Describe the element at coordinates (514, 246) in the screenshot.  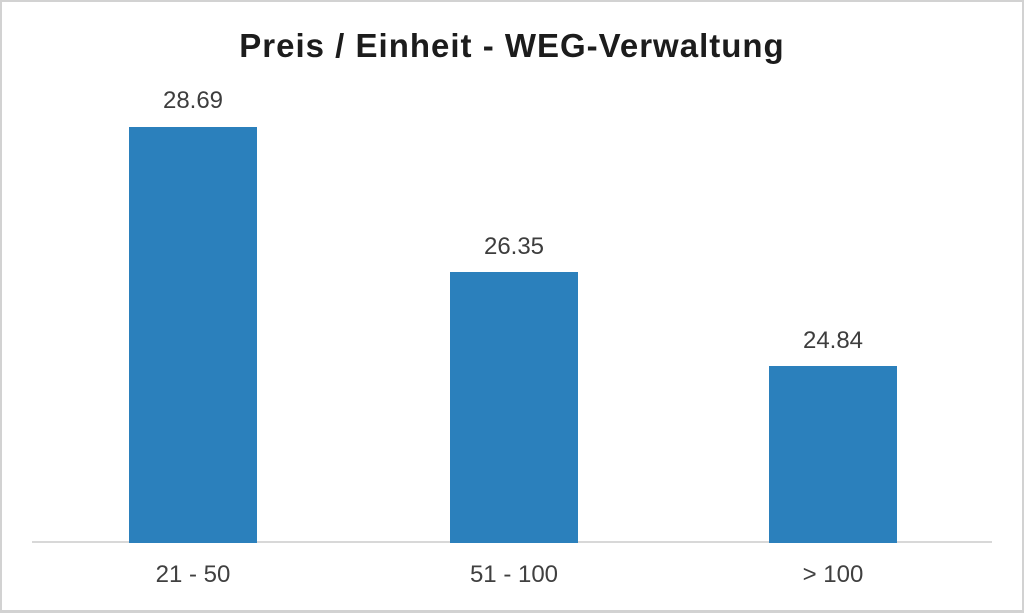
I see `value-label: 26.35` at that location.